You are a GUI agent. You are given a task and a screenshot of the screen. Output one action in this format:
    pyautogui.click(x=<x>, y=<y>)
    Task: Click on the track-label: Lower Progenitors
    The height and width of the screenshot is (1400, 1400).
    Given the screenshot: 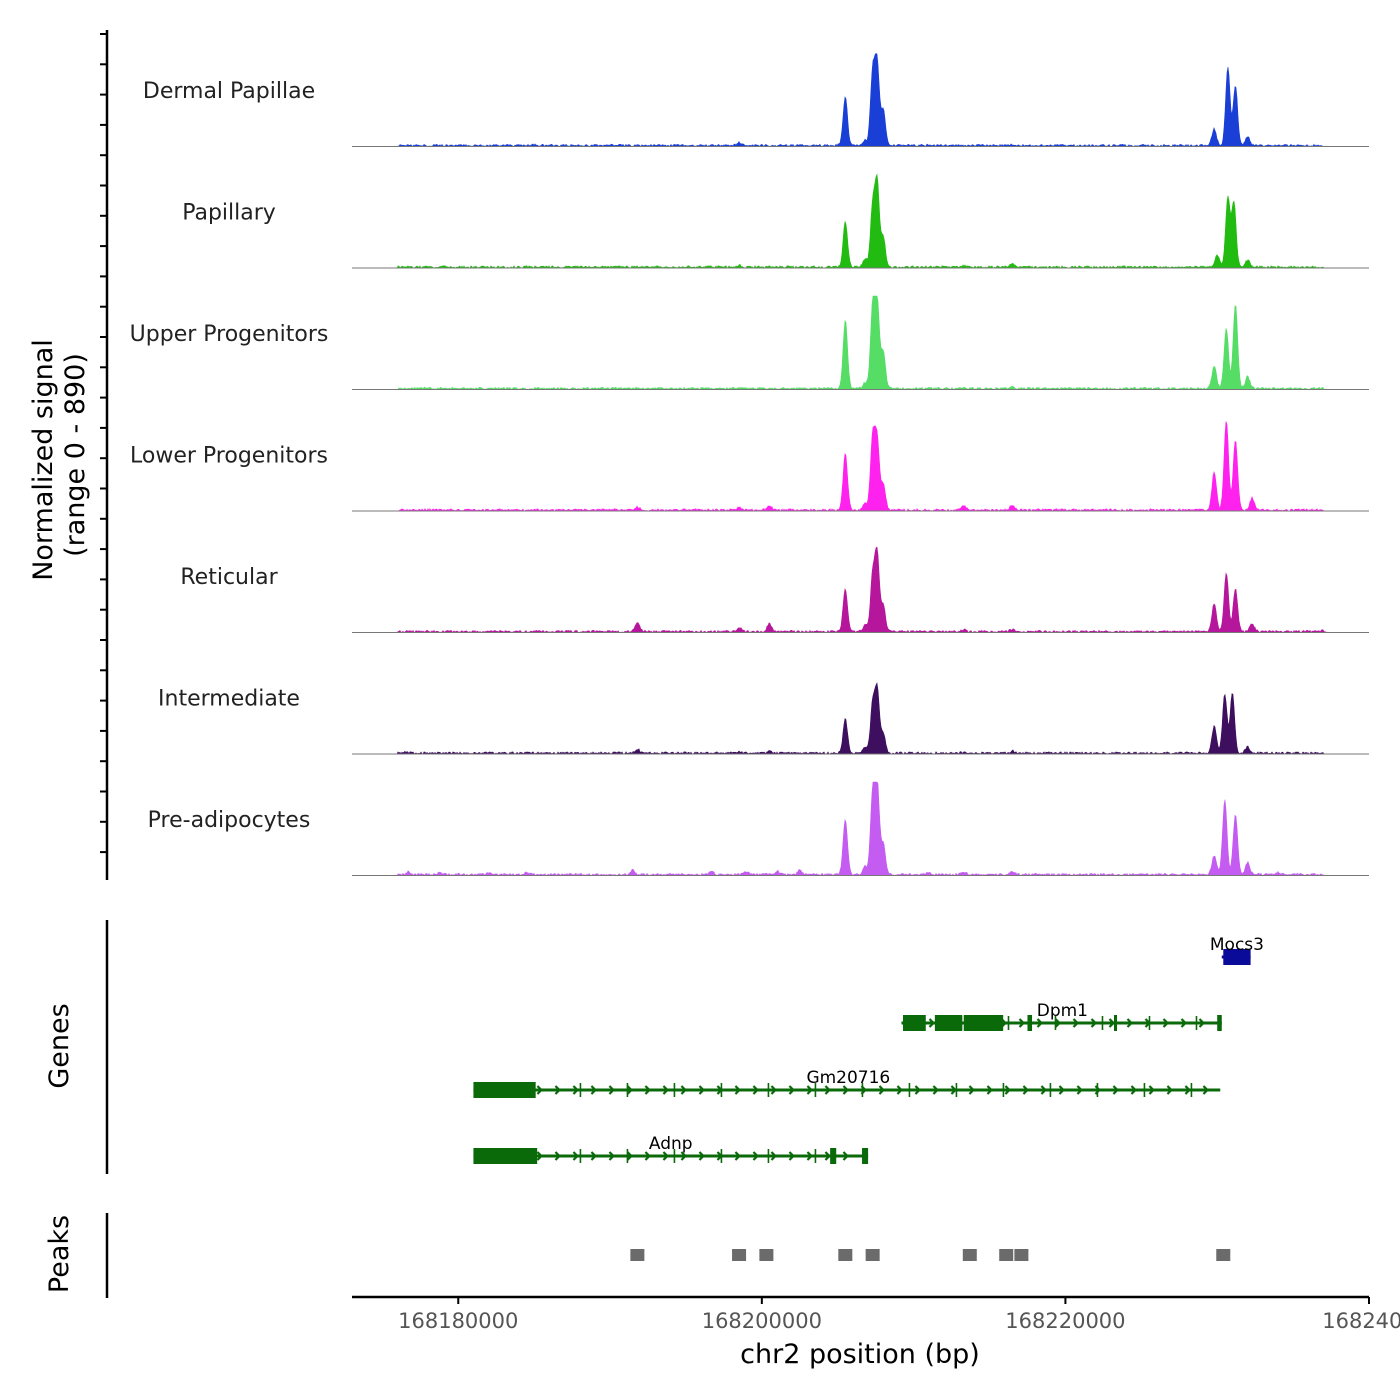 What is the action you would take?
    pyautogui.click(x=229, y=456)
    